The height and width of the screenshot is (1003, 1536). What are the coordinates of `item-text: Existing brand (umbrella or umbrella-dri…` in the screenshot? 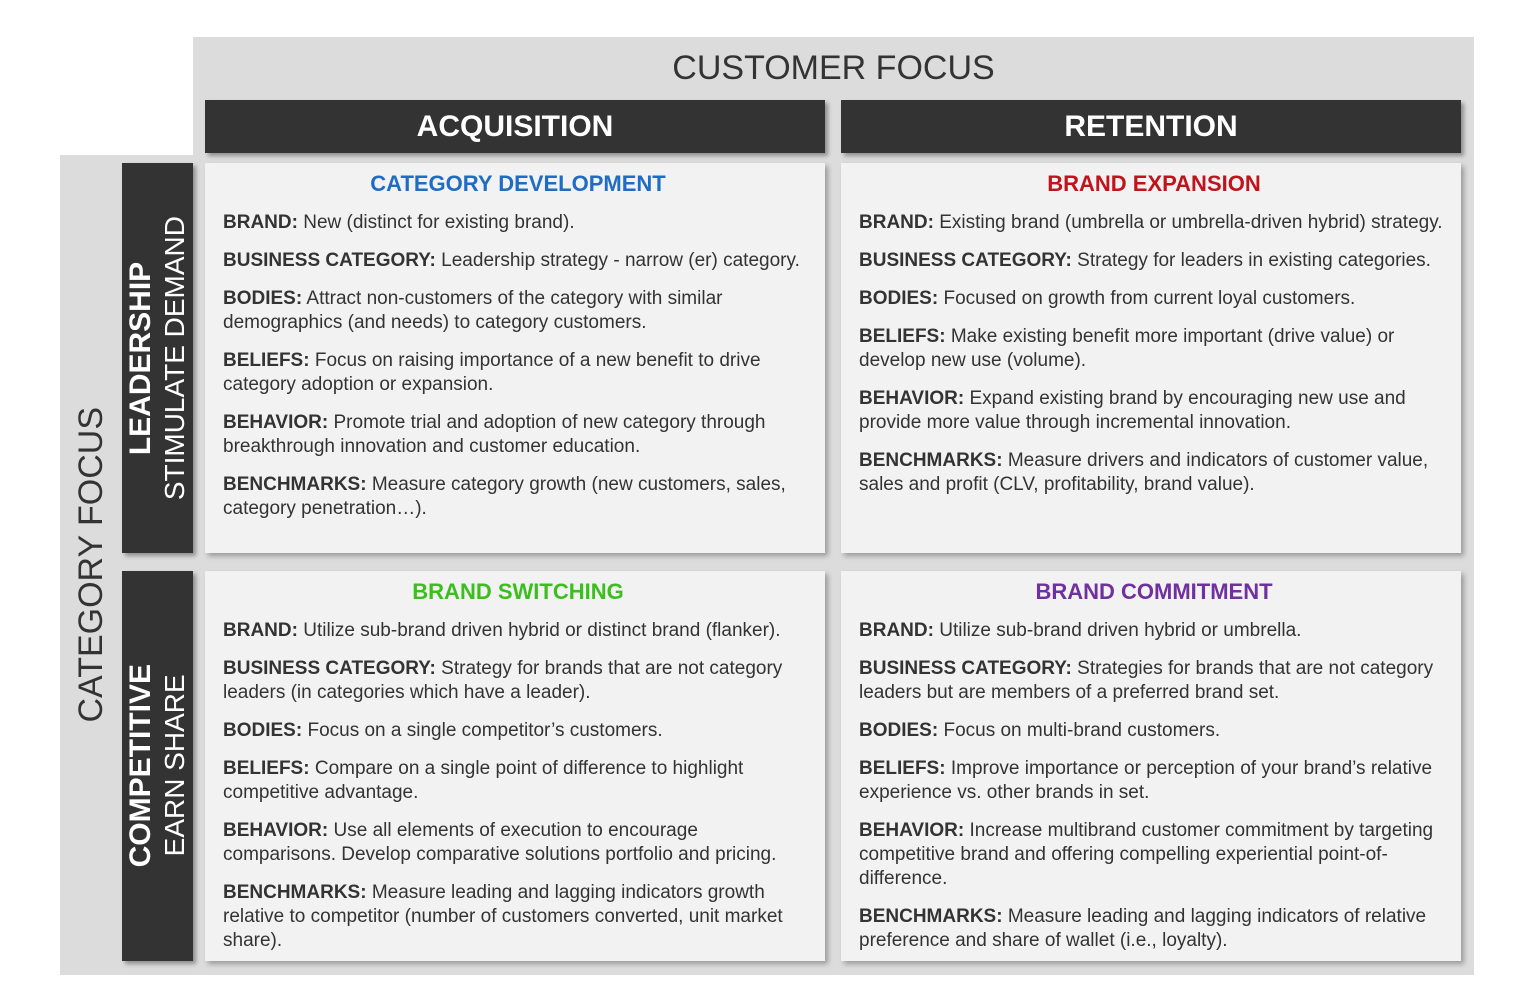 It's located at (1191, 222).